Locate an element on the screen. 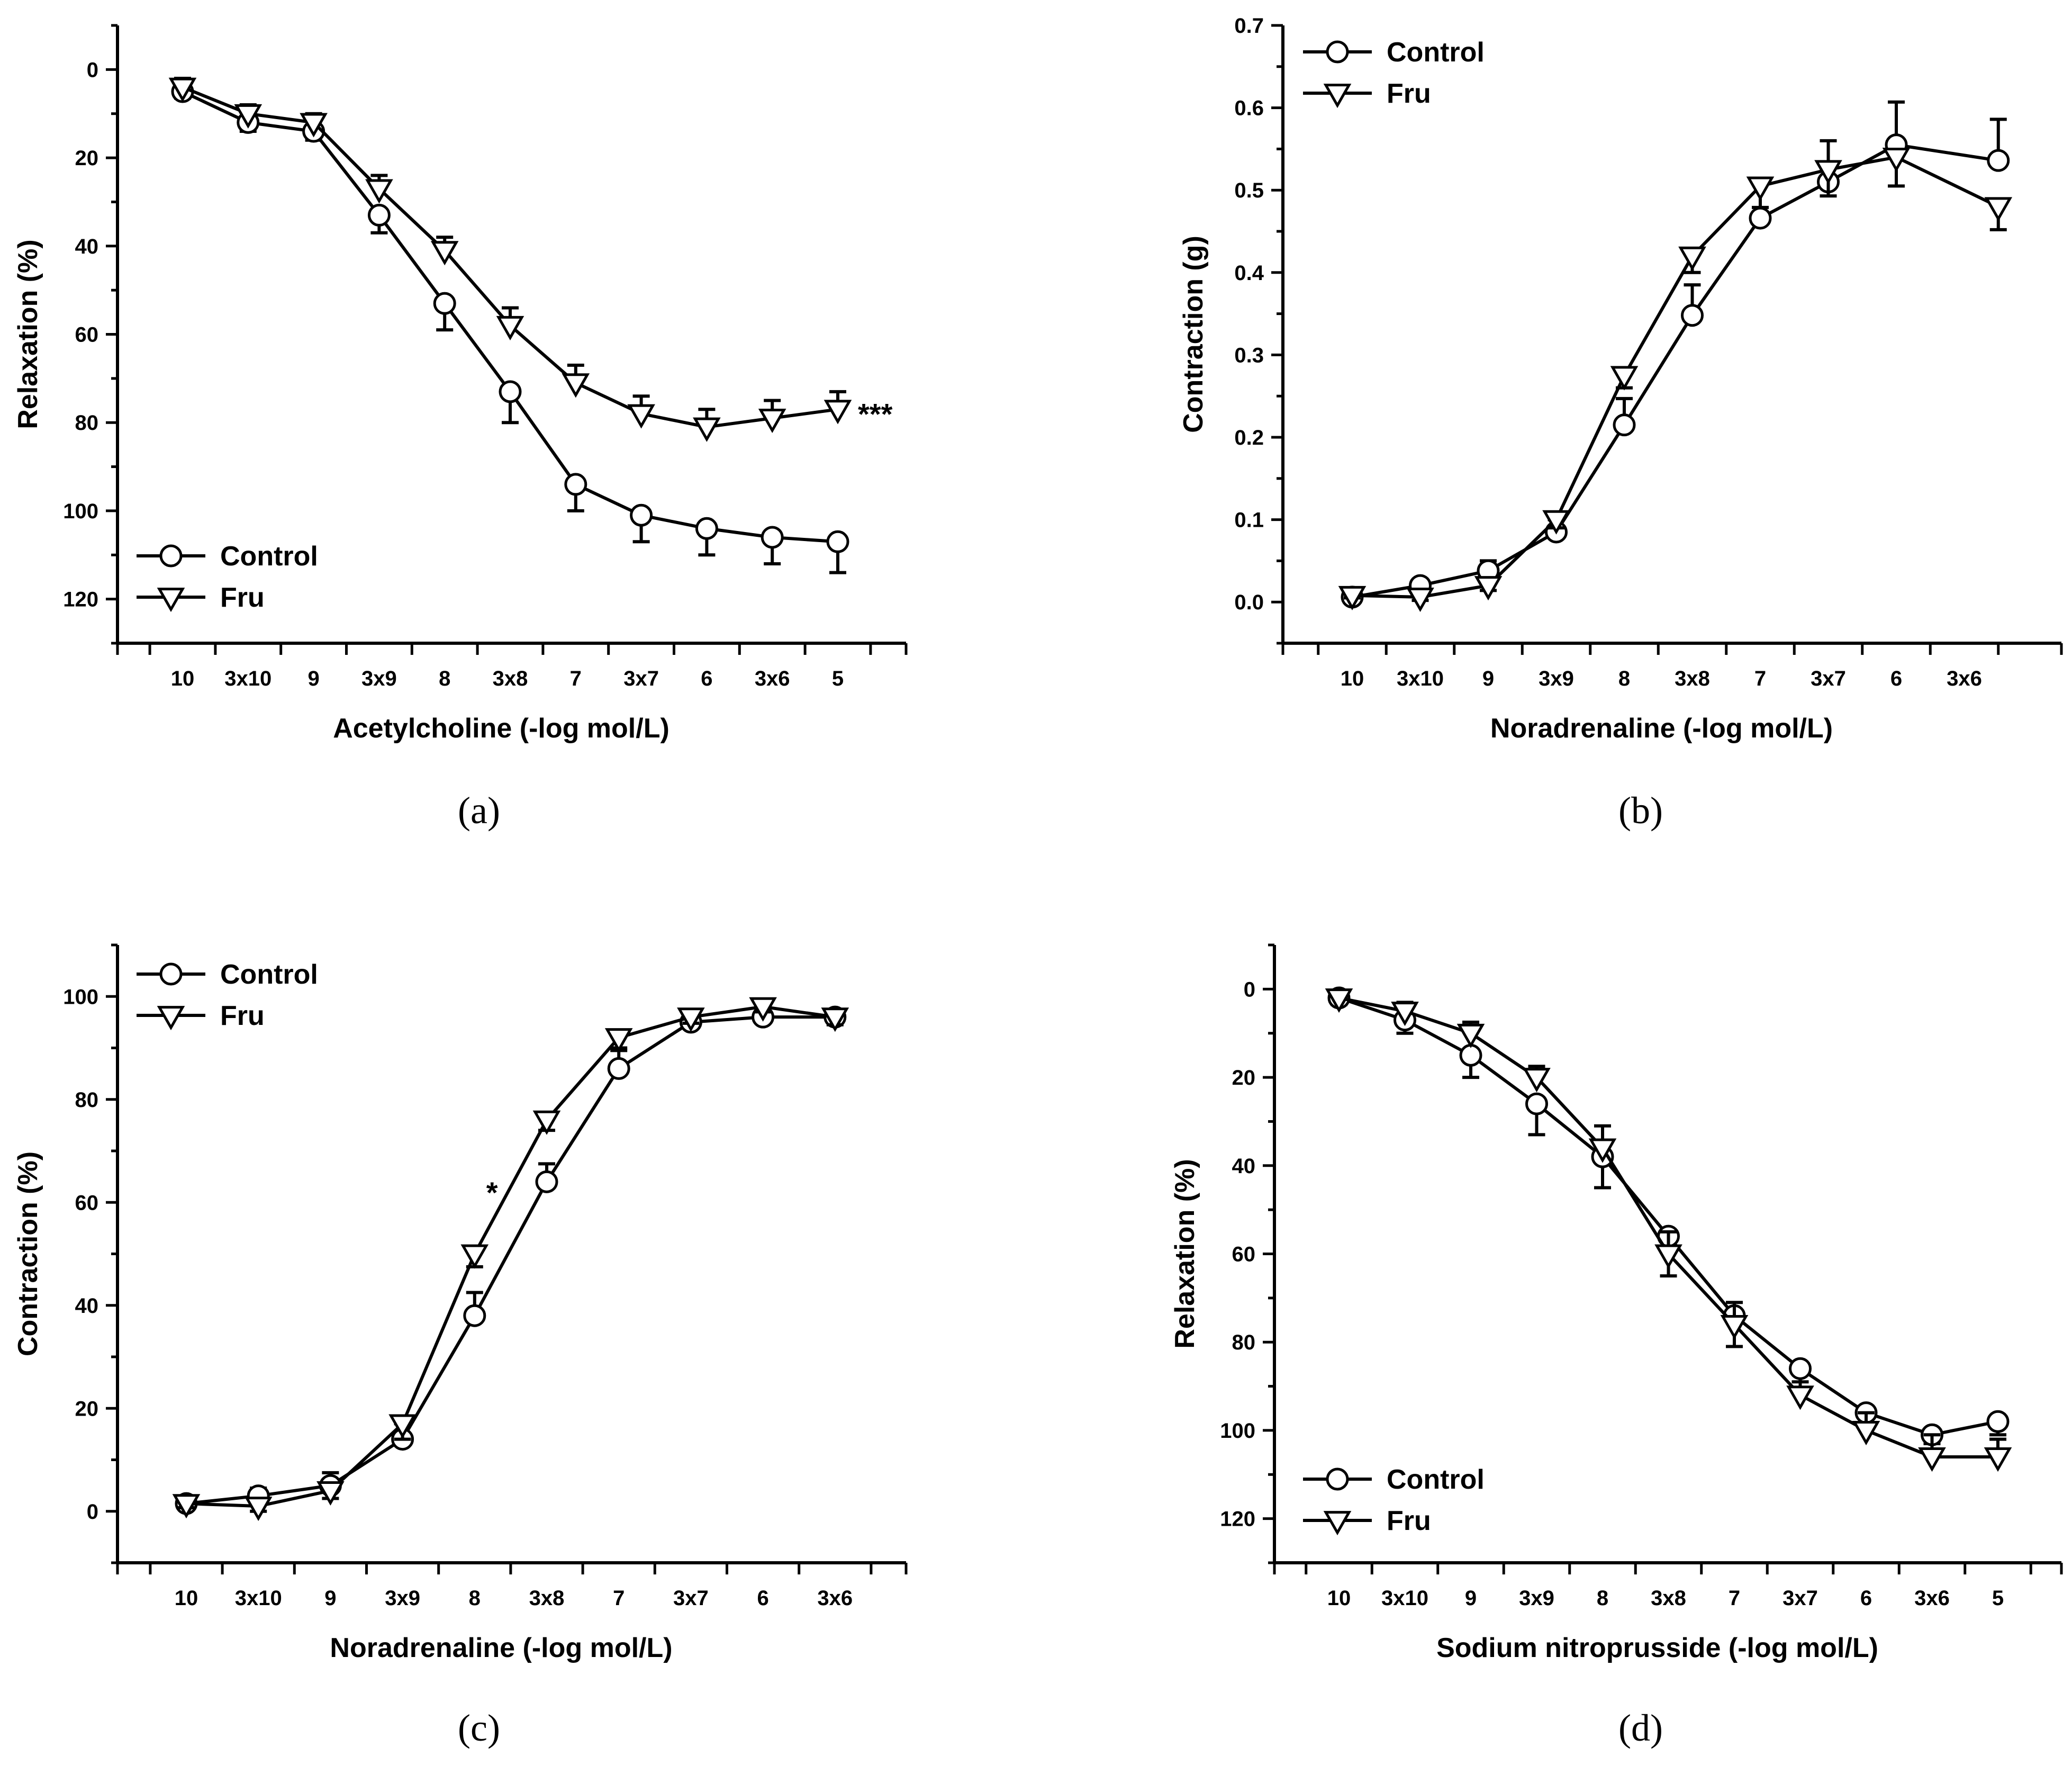 The height and width of the screenshot is (1765, 2072). legend-marker-circle is located at coordinates (171, 974).